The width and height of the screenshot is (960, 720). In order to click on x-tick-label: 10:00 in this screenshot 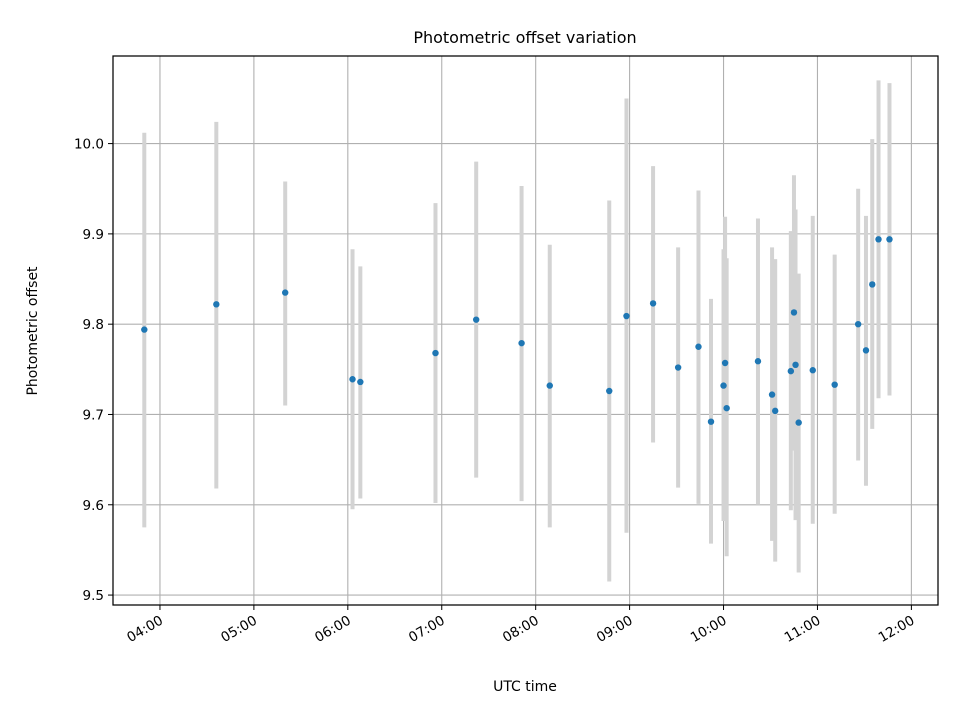, I will do `click(709, 629)`.